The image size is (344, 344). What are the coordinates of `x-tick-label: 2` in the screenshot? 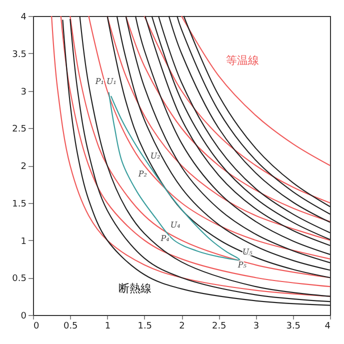 It's located at (182, 327).